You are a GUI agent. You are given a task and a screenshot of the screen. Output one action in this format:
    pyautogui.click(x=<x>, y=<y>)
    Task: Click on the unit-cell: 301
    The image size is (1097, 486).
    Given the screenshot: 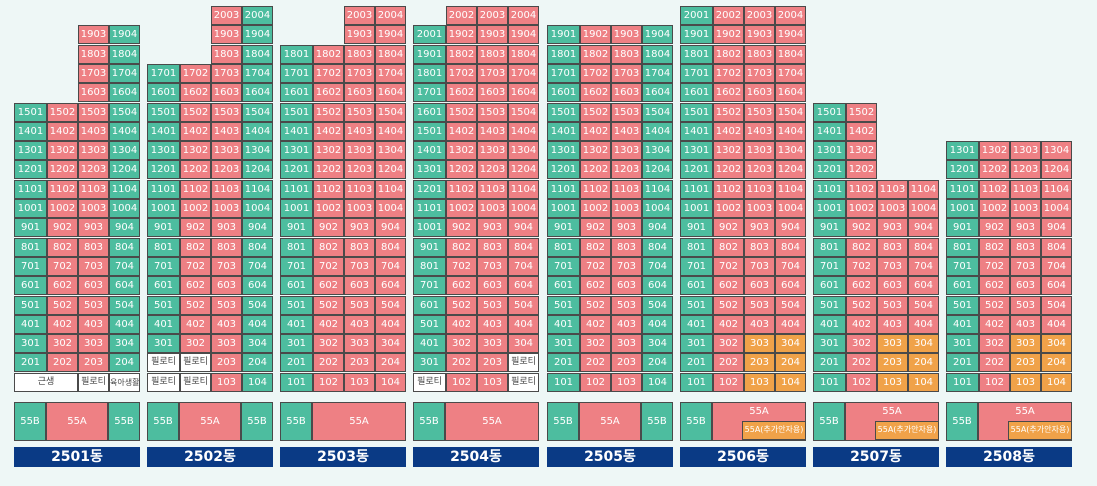 What is the action you would take?
    pyautogui.click(x=696, y=344)
    